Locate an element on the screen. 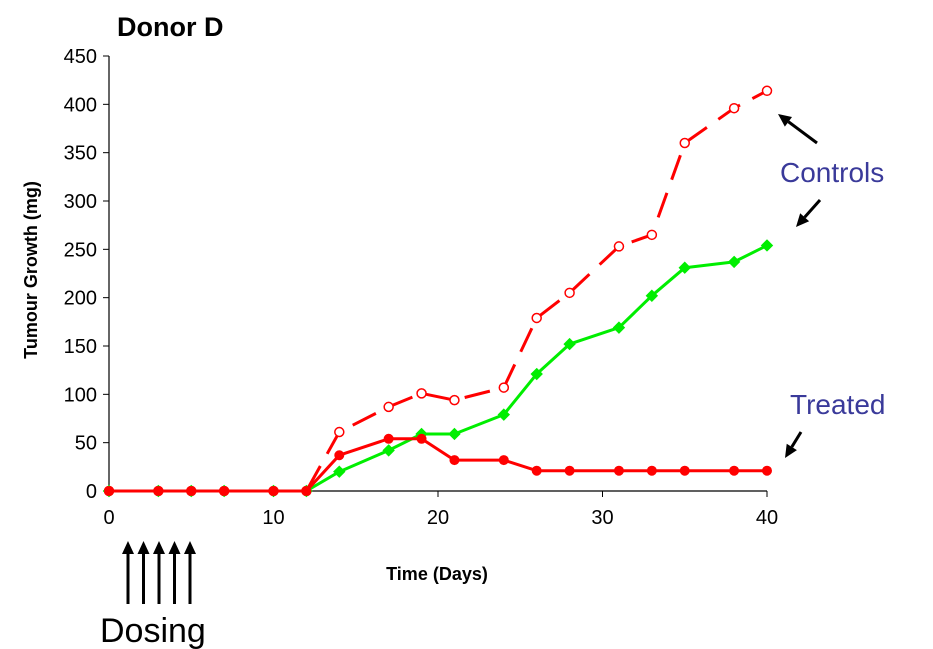  y-axis-label: Tumour Growth (mg) is located at coordinates (31, 270).